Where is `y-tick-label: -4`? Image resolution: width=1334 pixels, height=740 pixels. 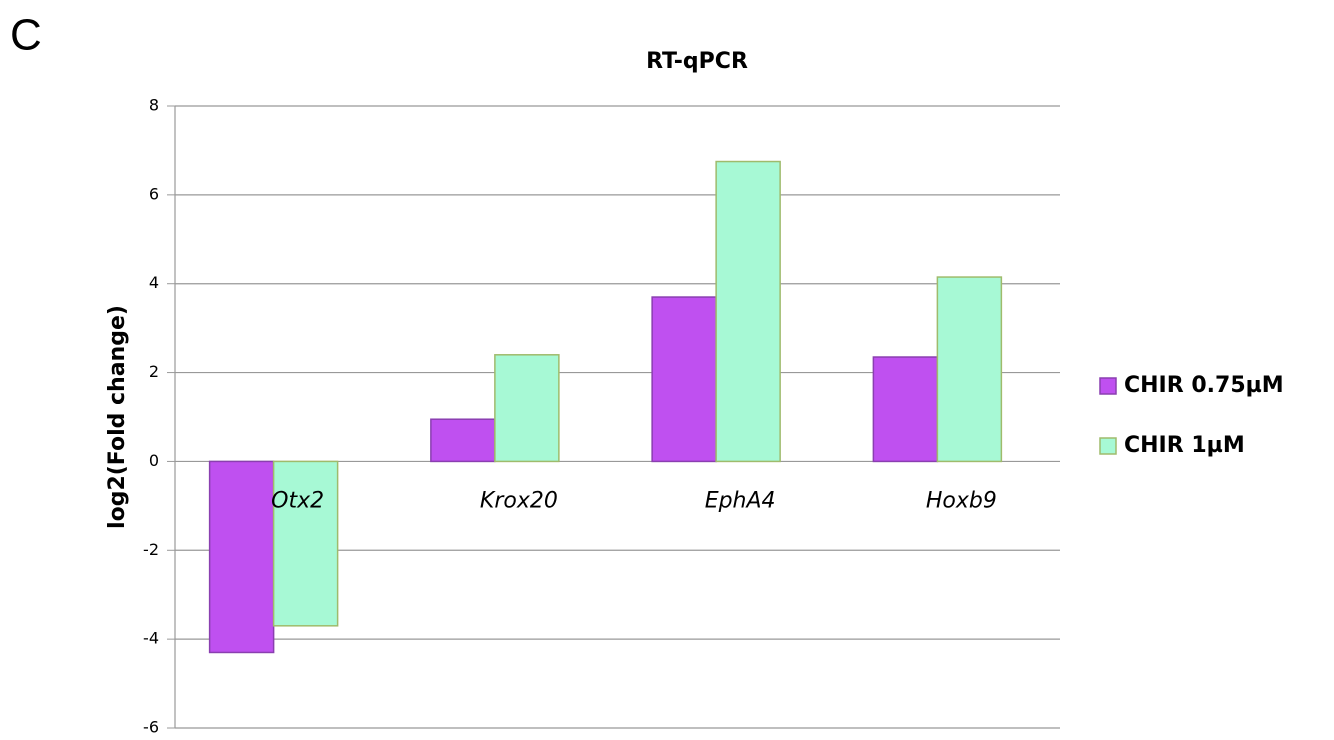 y-tick-label: -4 is located at coordinates (151, 638).